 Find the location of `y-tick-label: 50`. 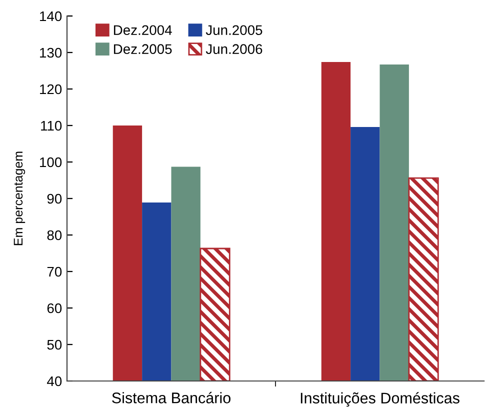

y-tick-label: 50 is located at coordinates (54, 345).